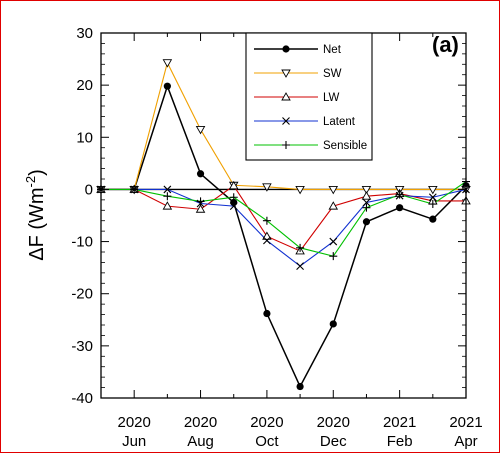 The width and height of the screenshot is (500, 453). What do you see at coordinates (332, 50) in the screenshot?
I see `legend-label-net: Net` at bounding box center [332, 50].